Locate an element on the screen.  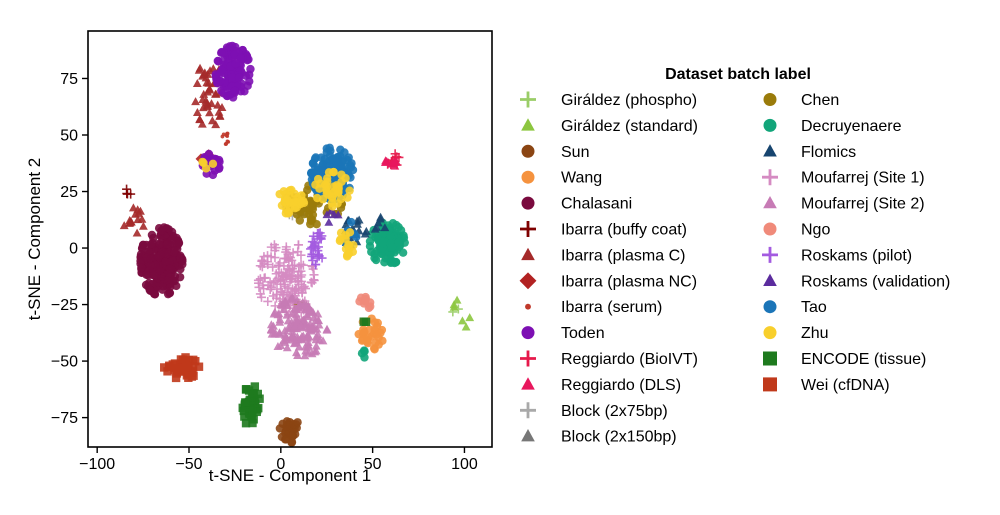
y-tick-label: −75 is located at coordinates (64, 418).